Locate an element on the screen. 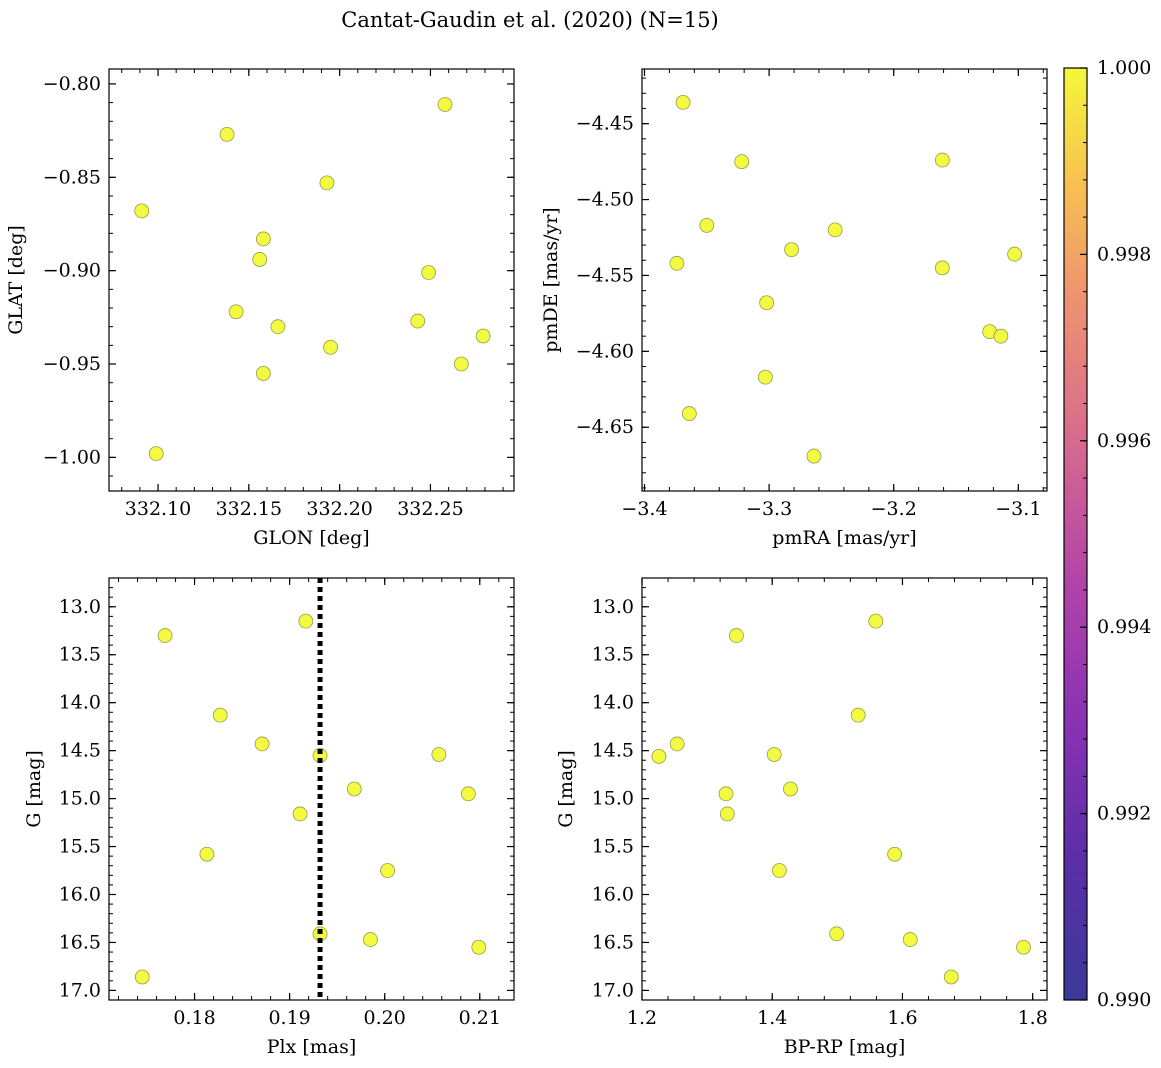 The height and width of the screenshot is (1068, 1161). y-axis-label: GLAT [deg] is located at coordinates (16, 280).